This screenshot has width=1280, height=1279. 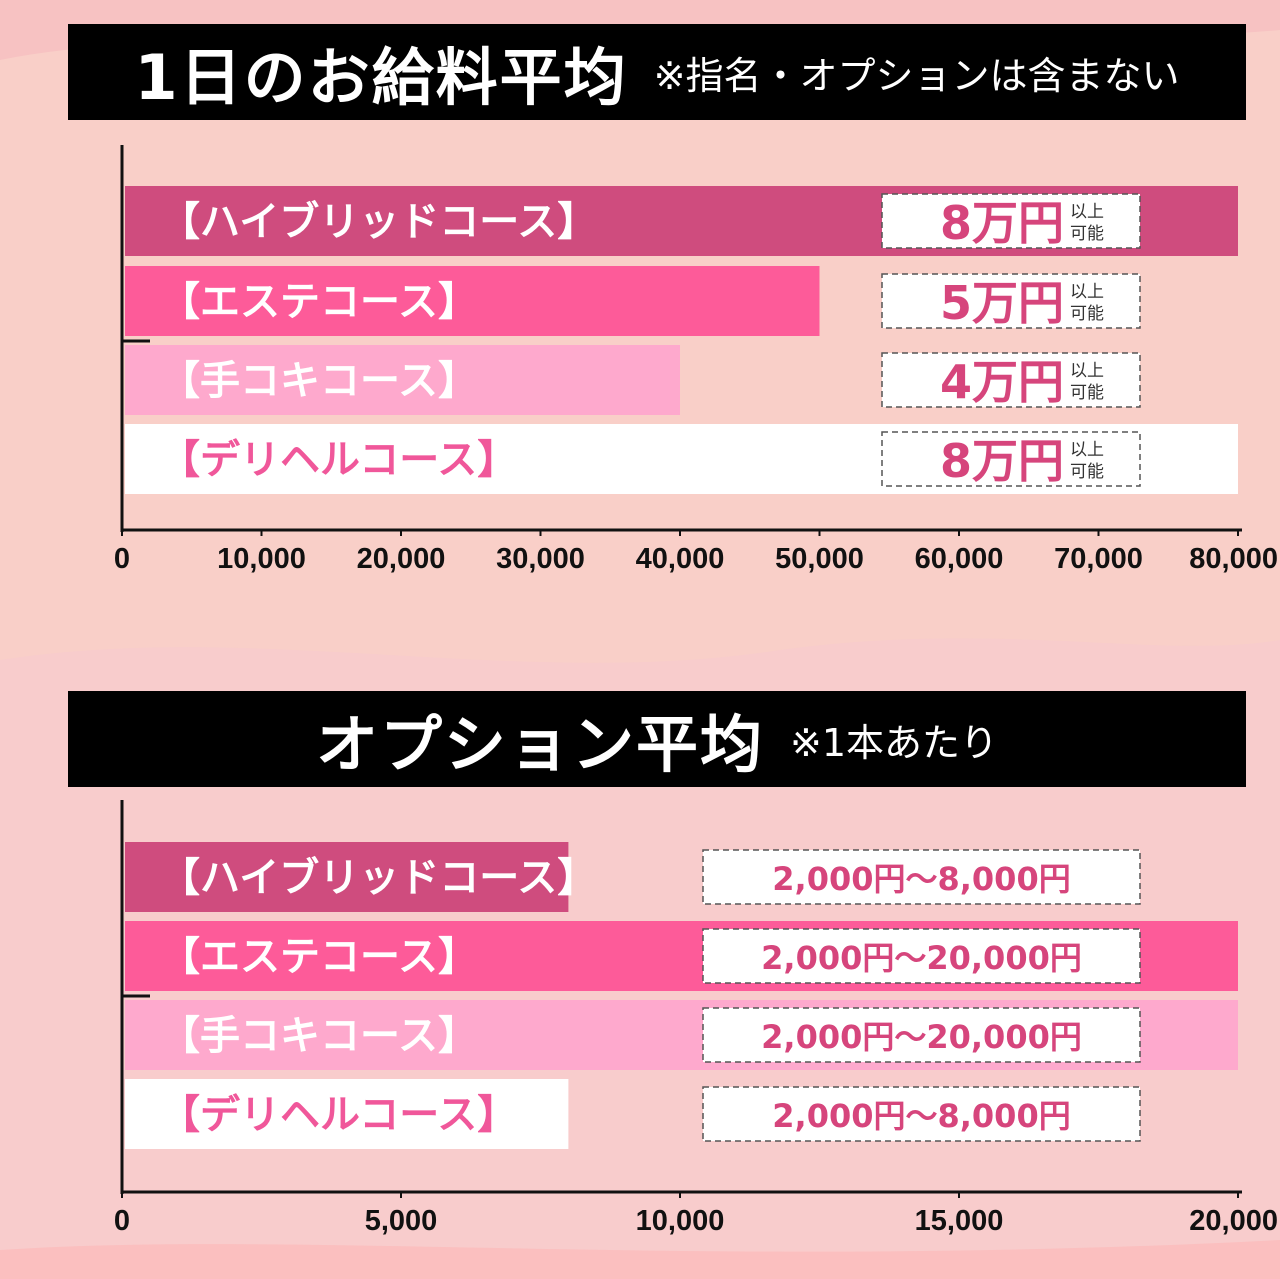 What do you see at coordinates (819, 559) in the screenshot?
I see `x-tick-label: 50,000` at bounding box center [819, 559].